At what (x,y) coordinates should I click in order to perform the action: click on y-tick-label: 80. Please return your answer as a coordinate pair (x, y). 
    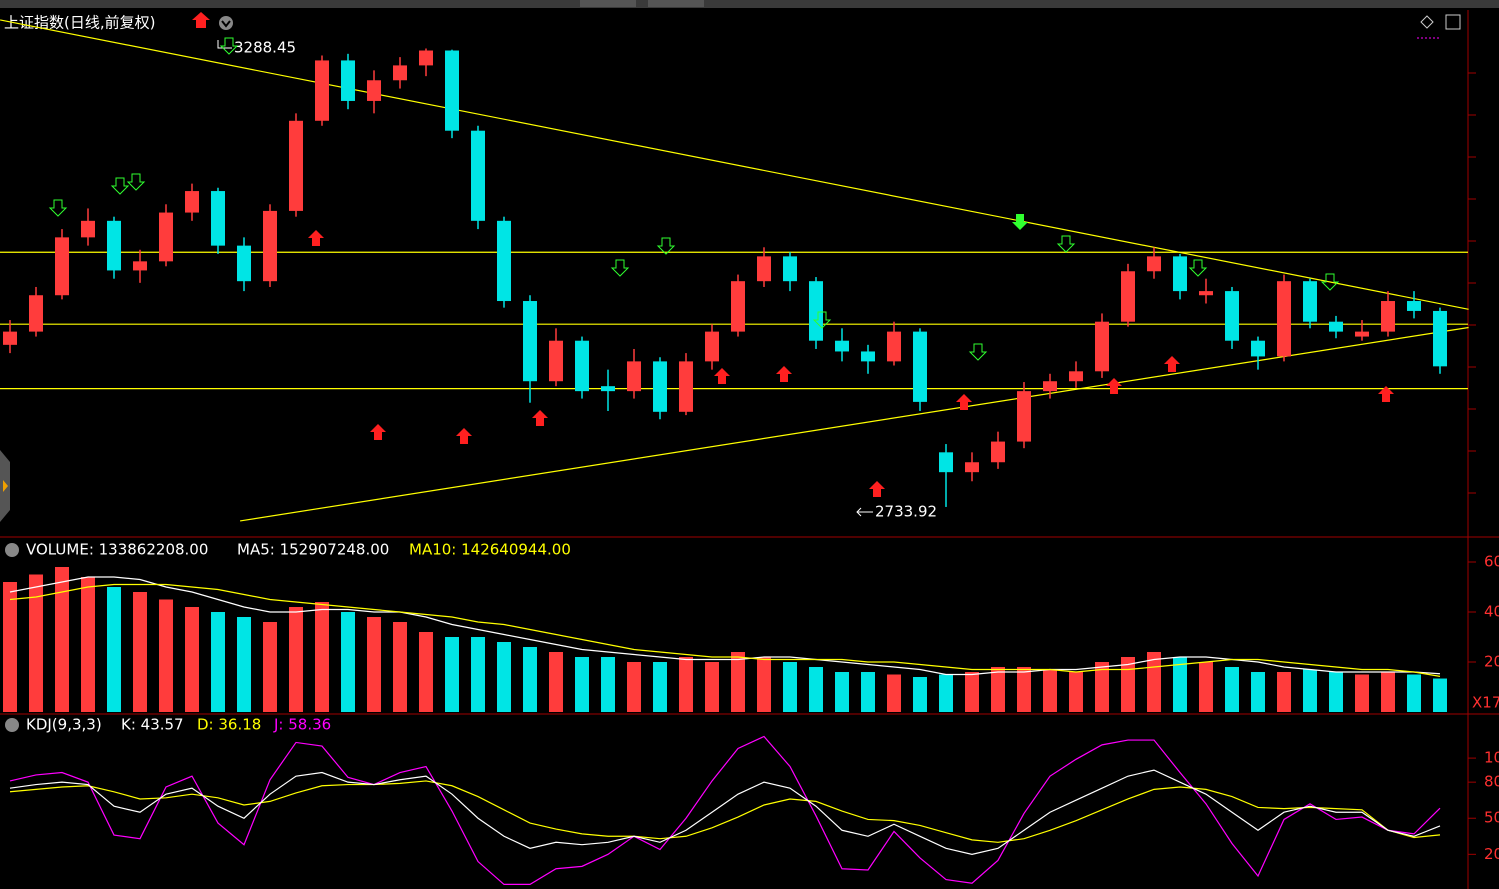
    Looking at the image, I should click on (1491, 782).